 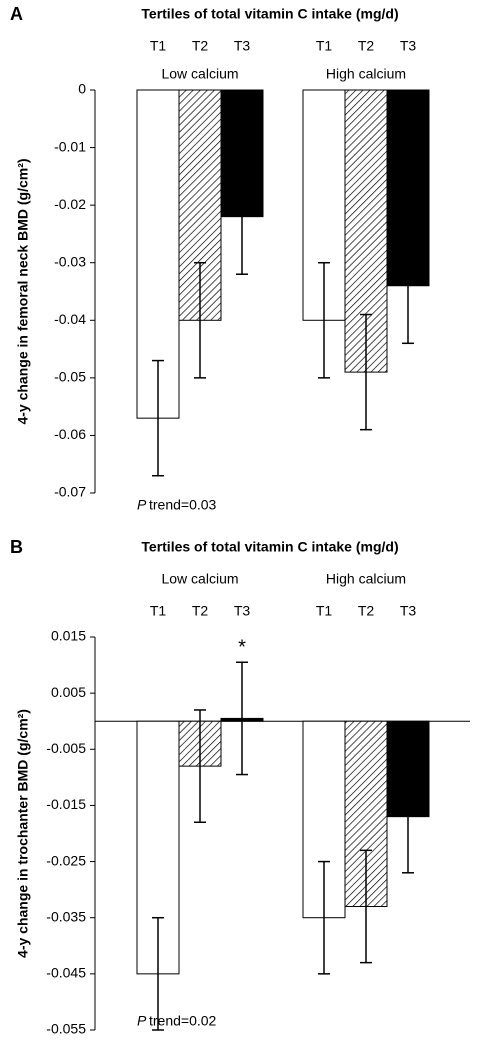 What do you see at coordinates (66, 1029) in the screenshot?
I see `y-tick-label: -0.055` at bounding box center [66, 1029].